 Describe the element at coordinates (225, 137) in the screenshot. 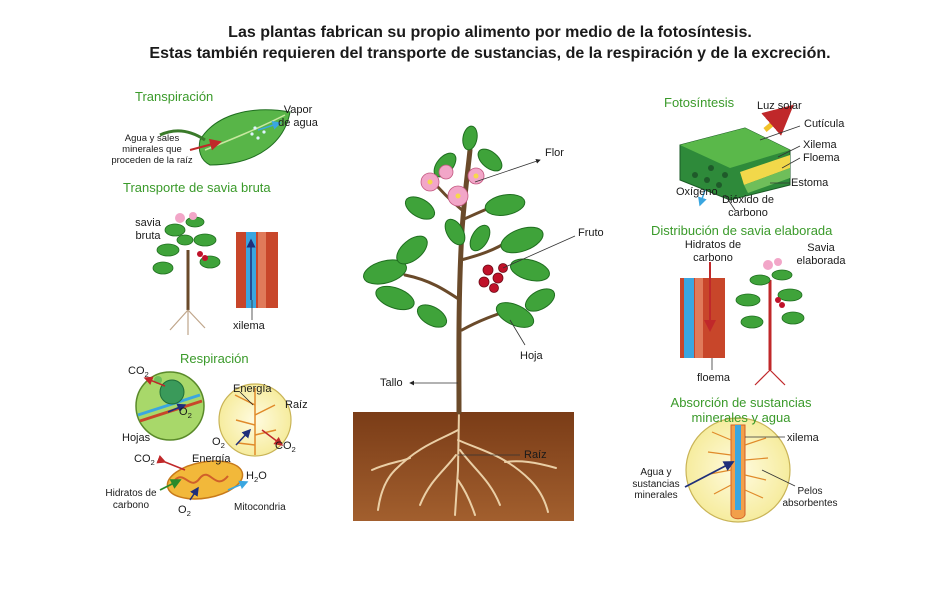

I see `transpiration-illustration` at that location.